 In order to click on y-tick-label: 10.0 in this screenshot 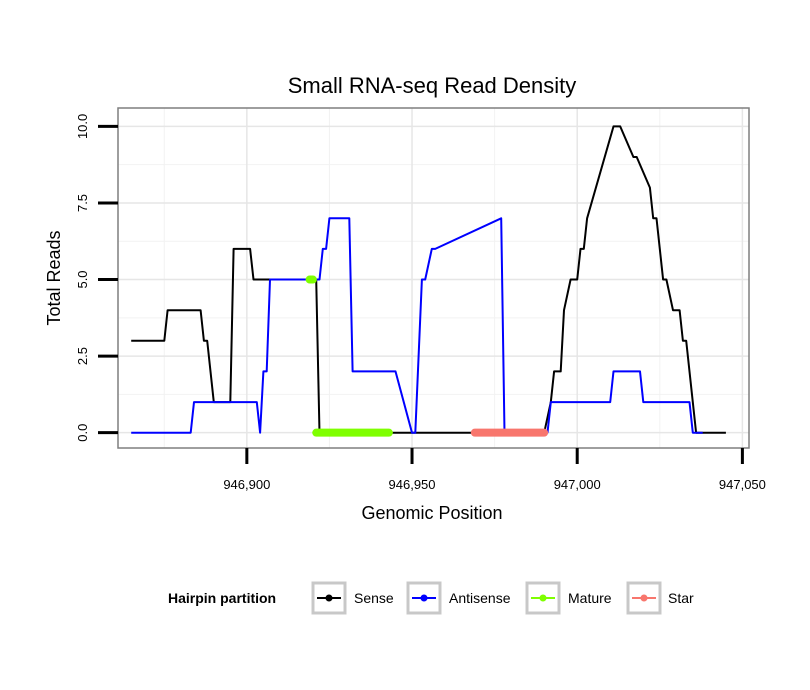, I will do `click(82, 126)`.